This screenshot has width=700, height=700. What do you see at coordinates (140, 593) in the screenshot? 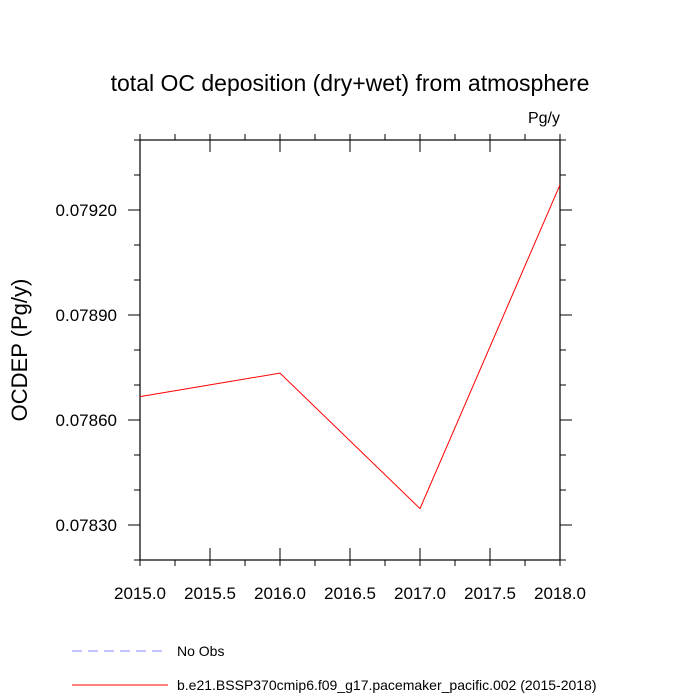
I see `x-tick-label: 2015.0` at bounding box center [140, 593].